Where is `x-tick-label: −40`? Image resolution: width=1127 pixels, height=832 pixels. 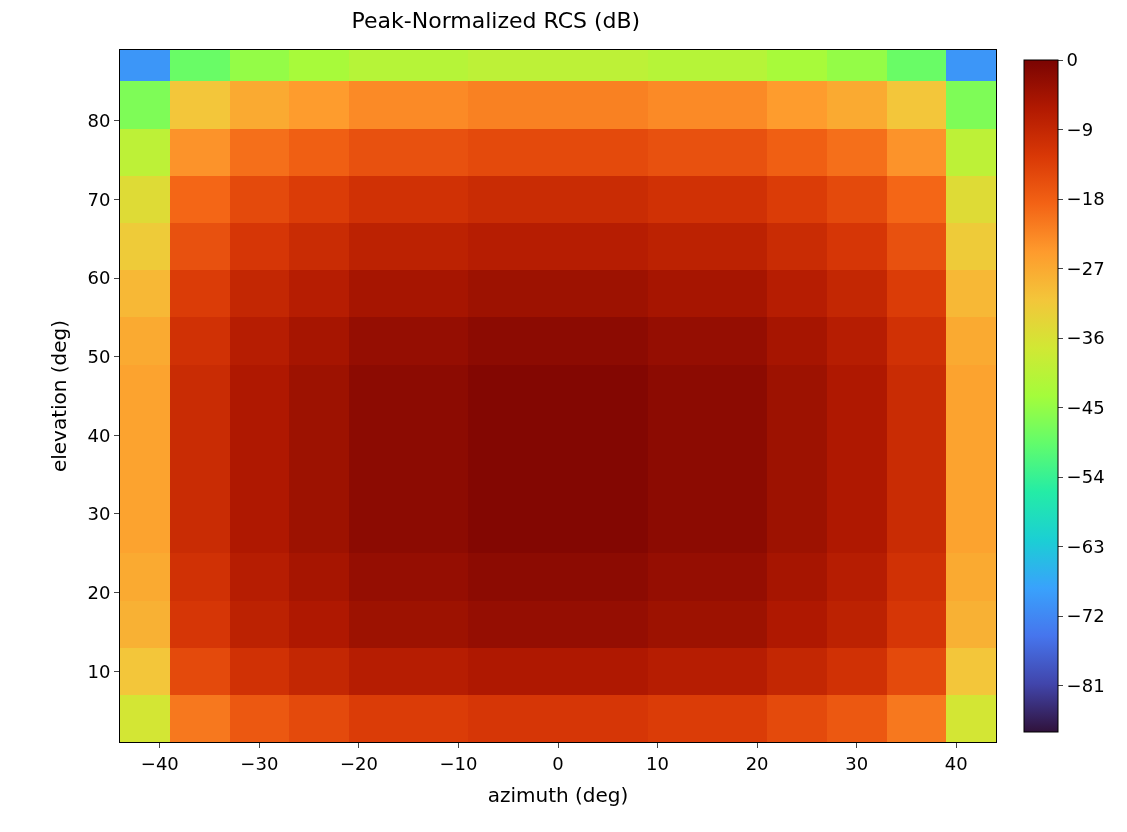
x-tick-label: −40 is located at coordinates (159, 763).